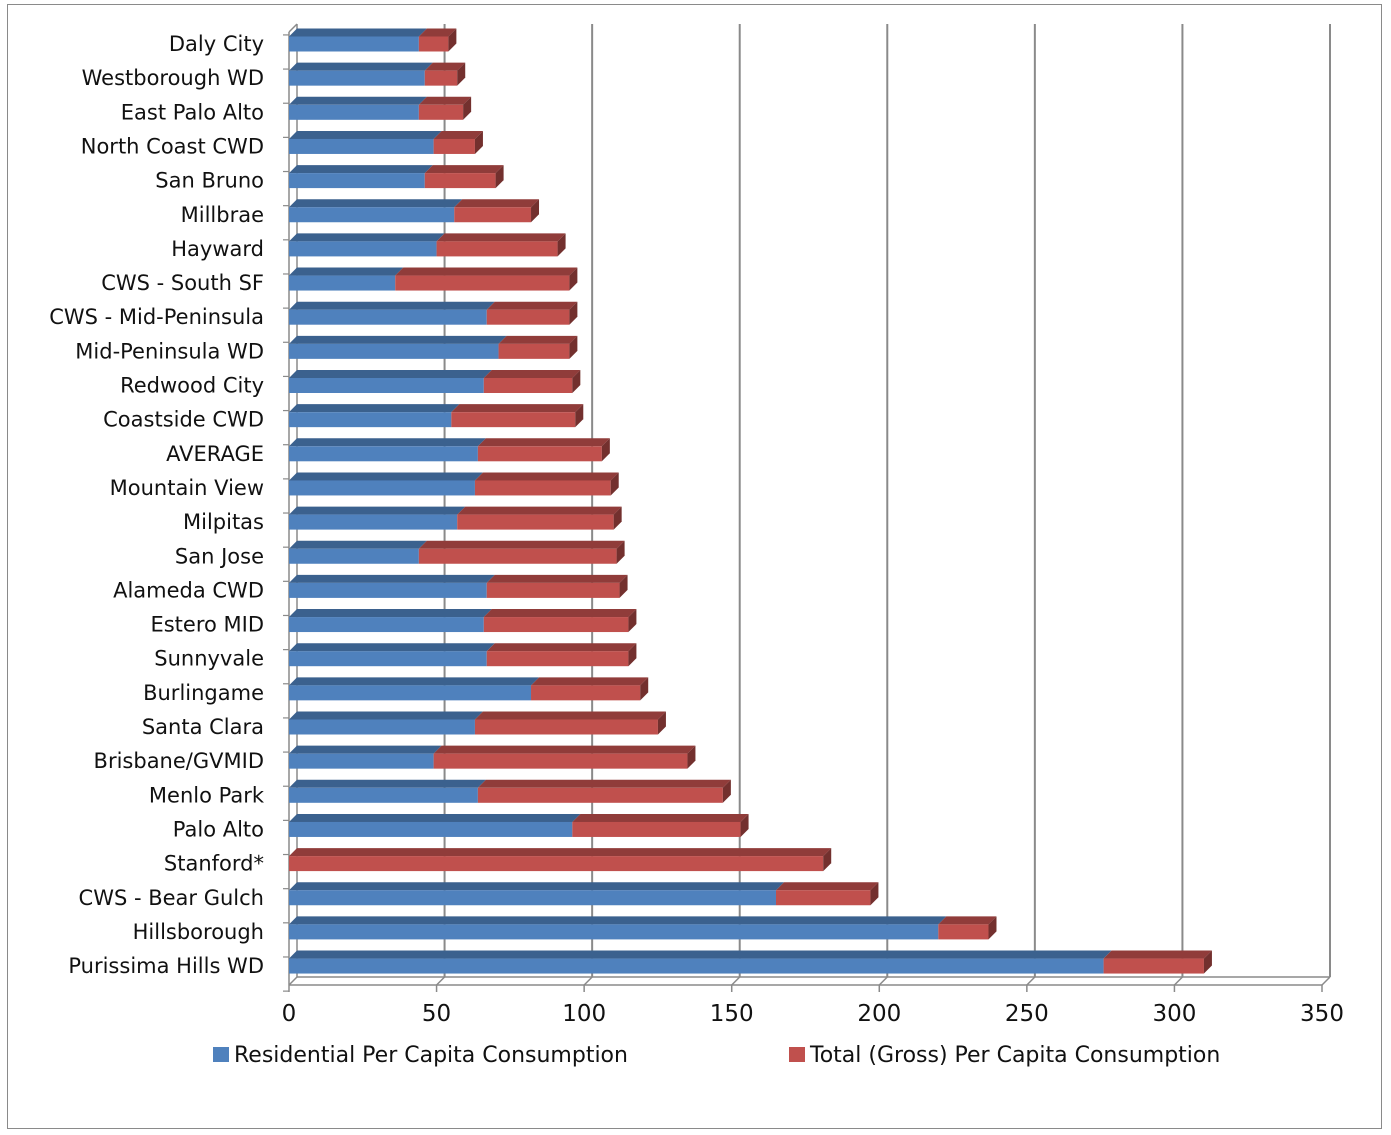 This screenshot has height=1135, width=1391. What do you see at coordinates (797, 1054) in the screenshot?
I see `legend-swatch` at bounding box center [797, 1054].